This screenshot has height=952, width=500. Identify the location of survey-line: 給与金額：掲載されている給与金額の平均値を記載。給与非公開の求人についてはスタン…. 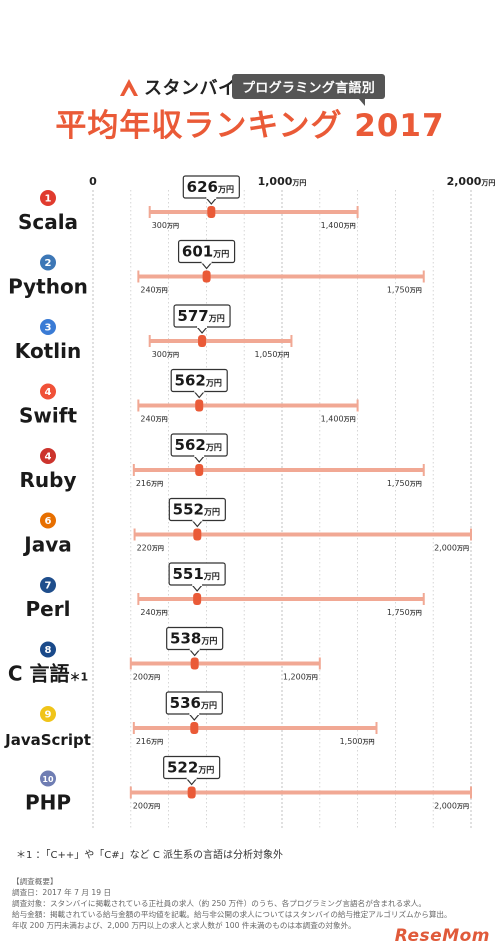
(232, 914).